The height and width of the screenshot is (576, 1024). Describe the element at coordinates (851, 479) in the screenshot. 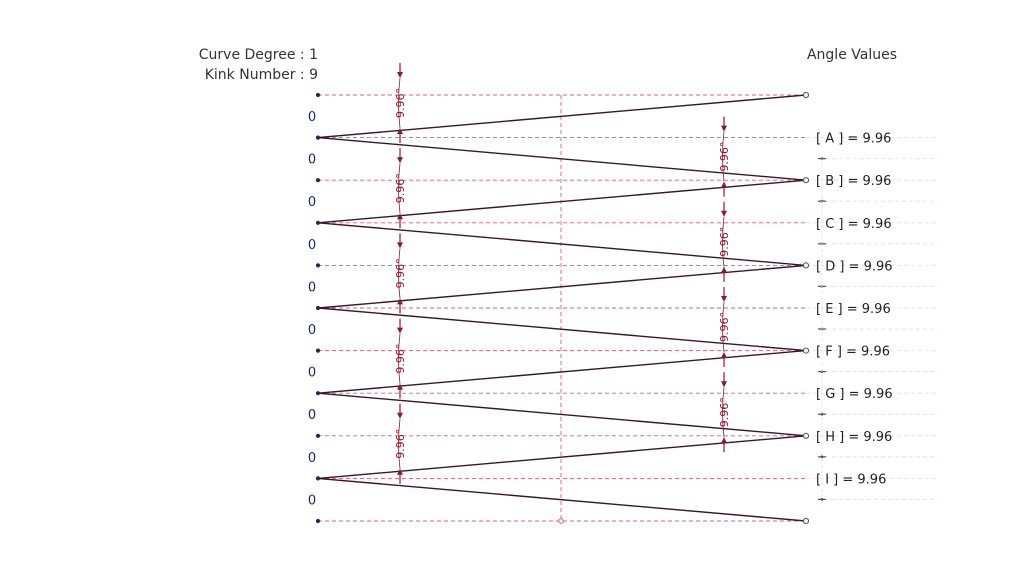

I see `angle-value-label: [ I ] = 9.96` at that location.